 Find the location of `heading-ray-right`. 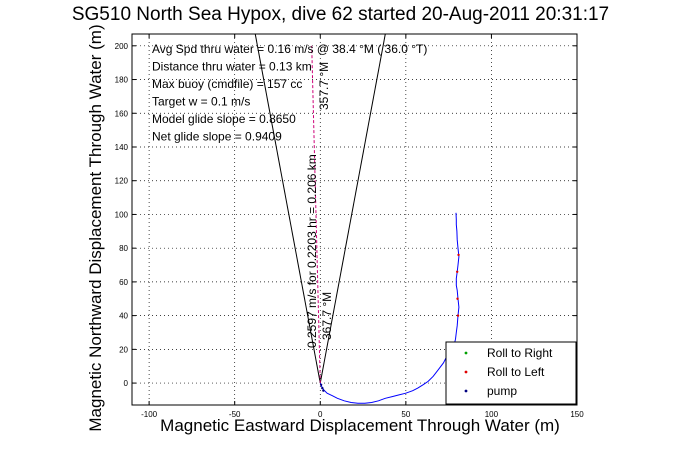

heading-ray-right is located at coordinates (352, 208).